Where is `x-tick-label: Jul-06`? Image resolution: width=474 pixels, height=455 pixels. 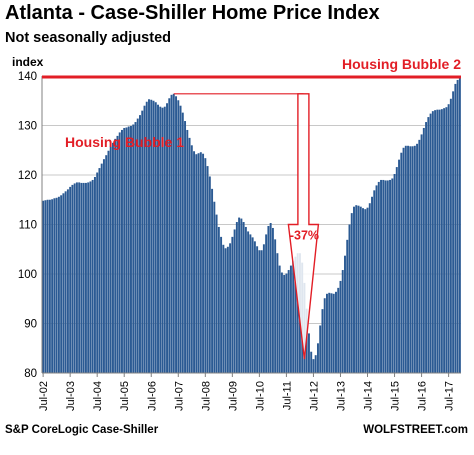
x-tick-label: Jul-06 is located at coordinates (152, 396).